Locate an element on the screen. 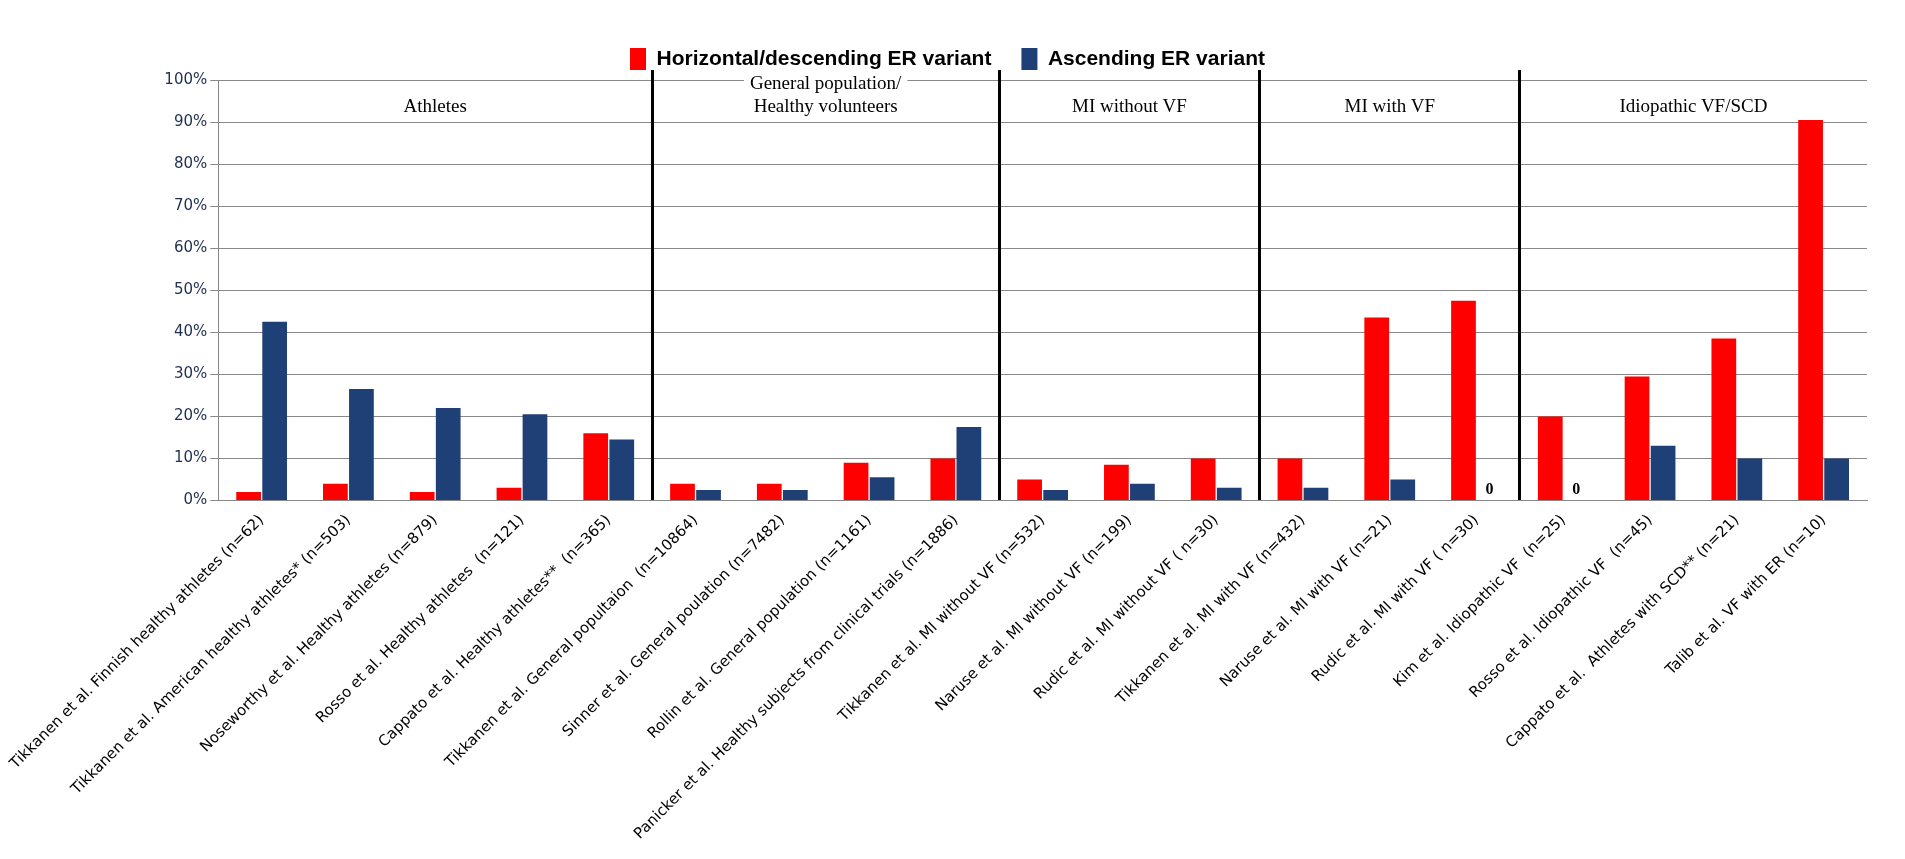  y-tick-label: 100% is located at coordinates (186, 78).